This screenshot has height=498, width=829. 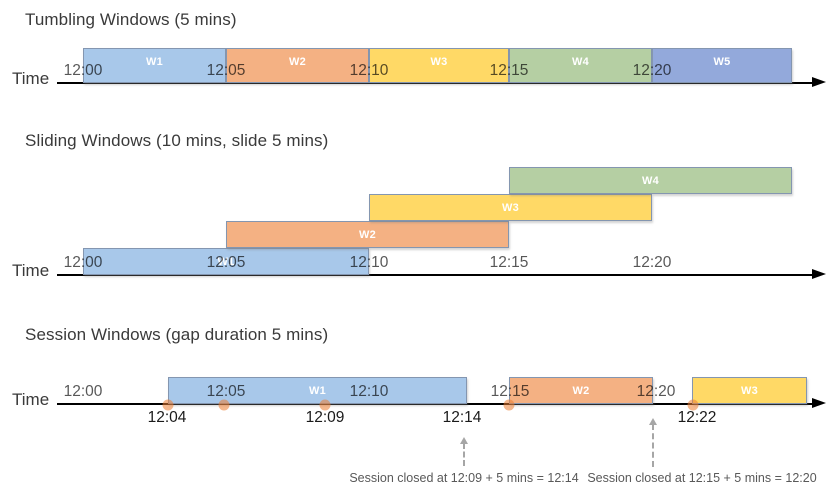 What do you see at coordinates (435, 275) in the screenshot?
I see `time-axis-sliding` at bounding box center [435, 275].